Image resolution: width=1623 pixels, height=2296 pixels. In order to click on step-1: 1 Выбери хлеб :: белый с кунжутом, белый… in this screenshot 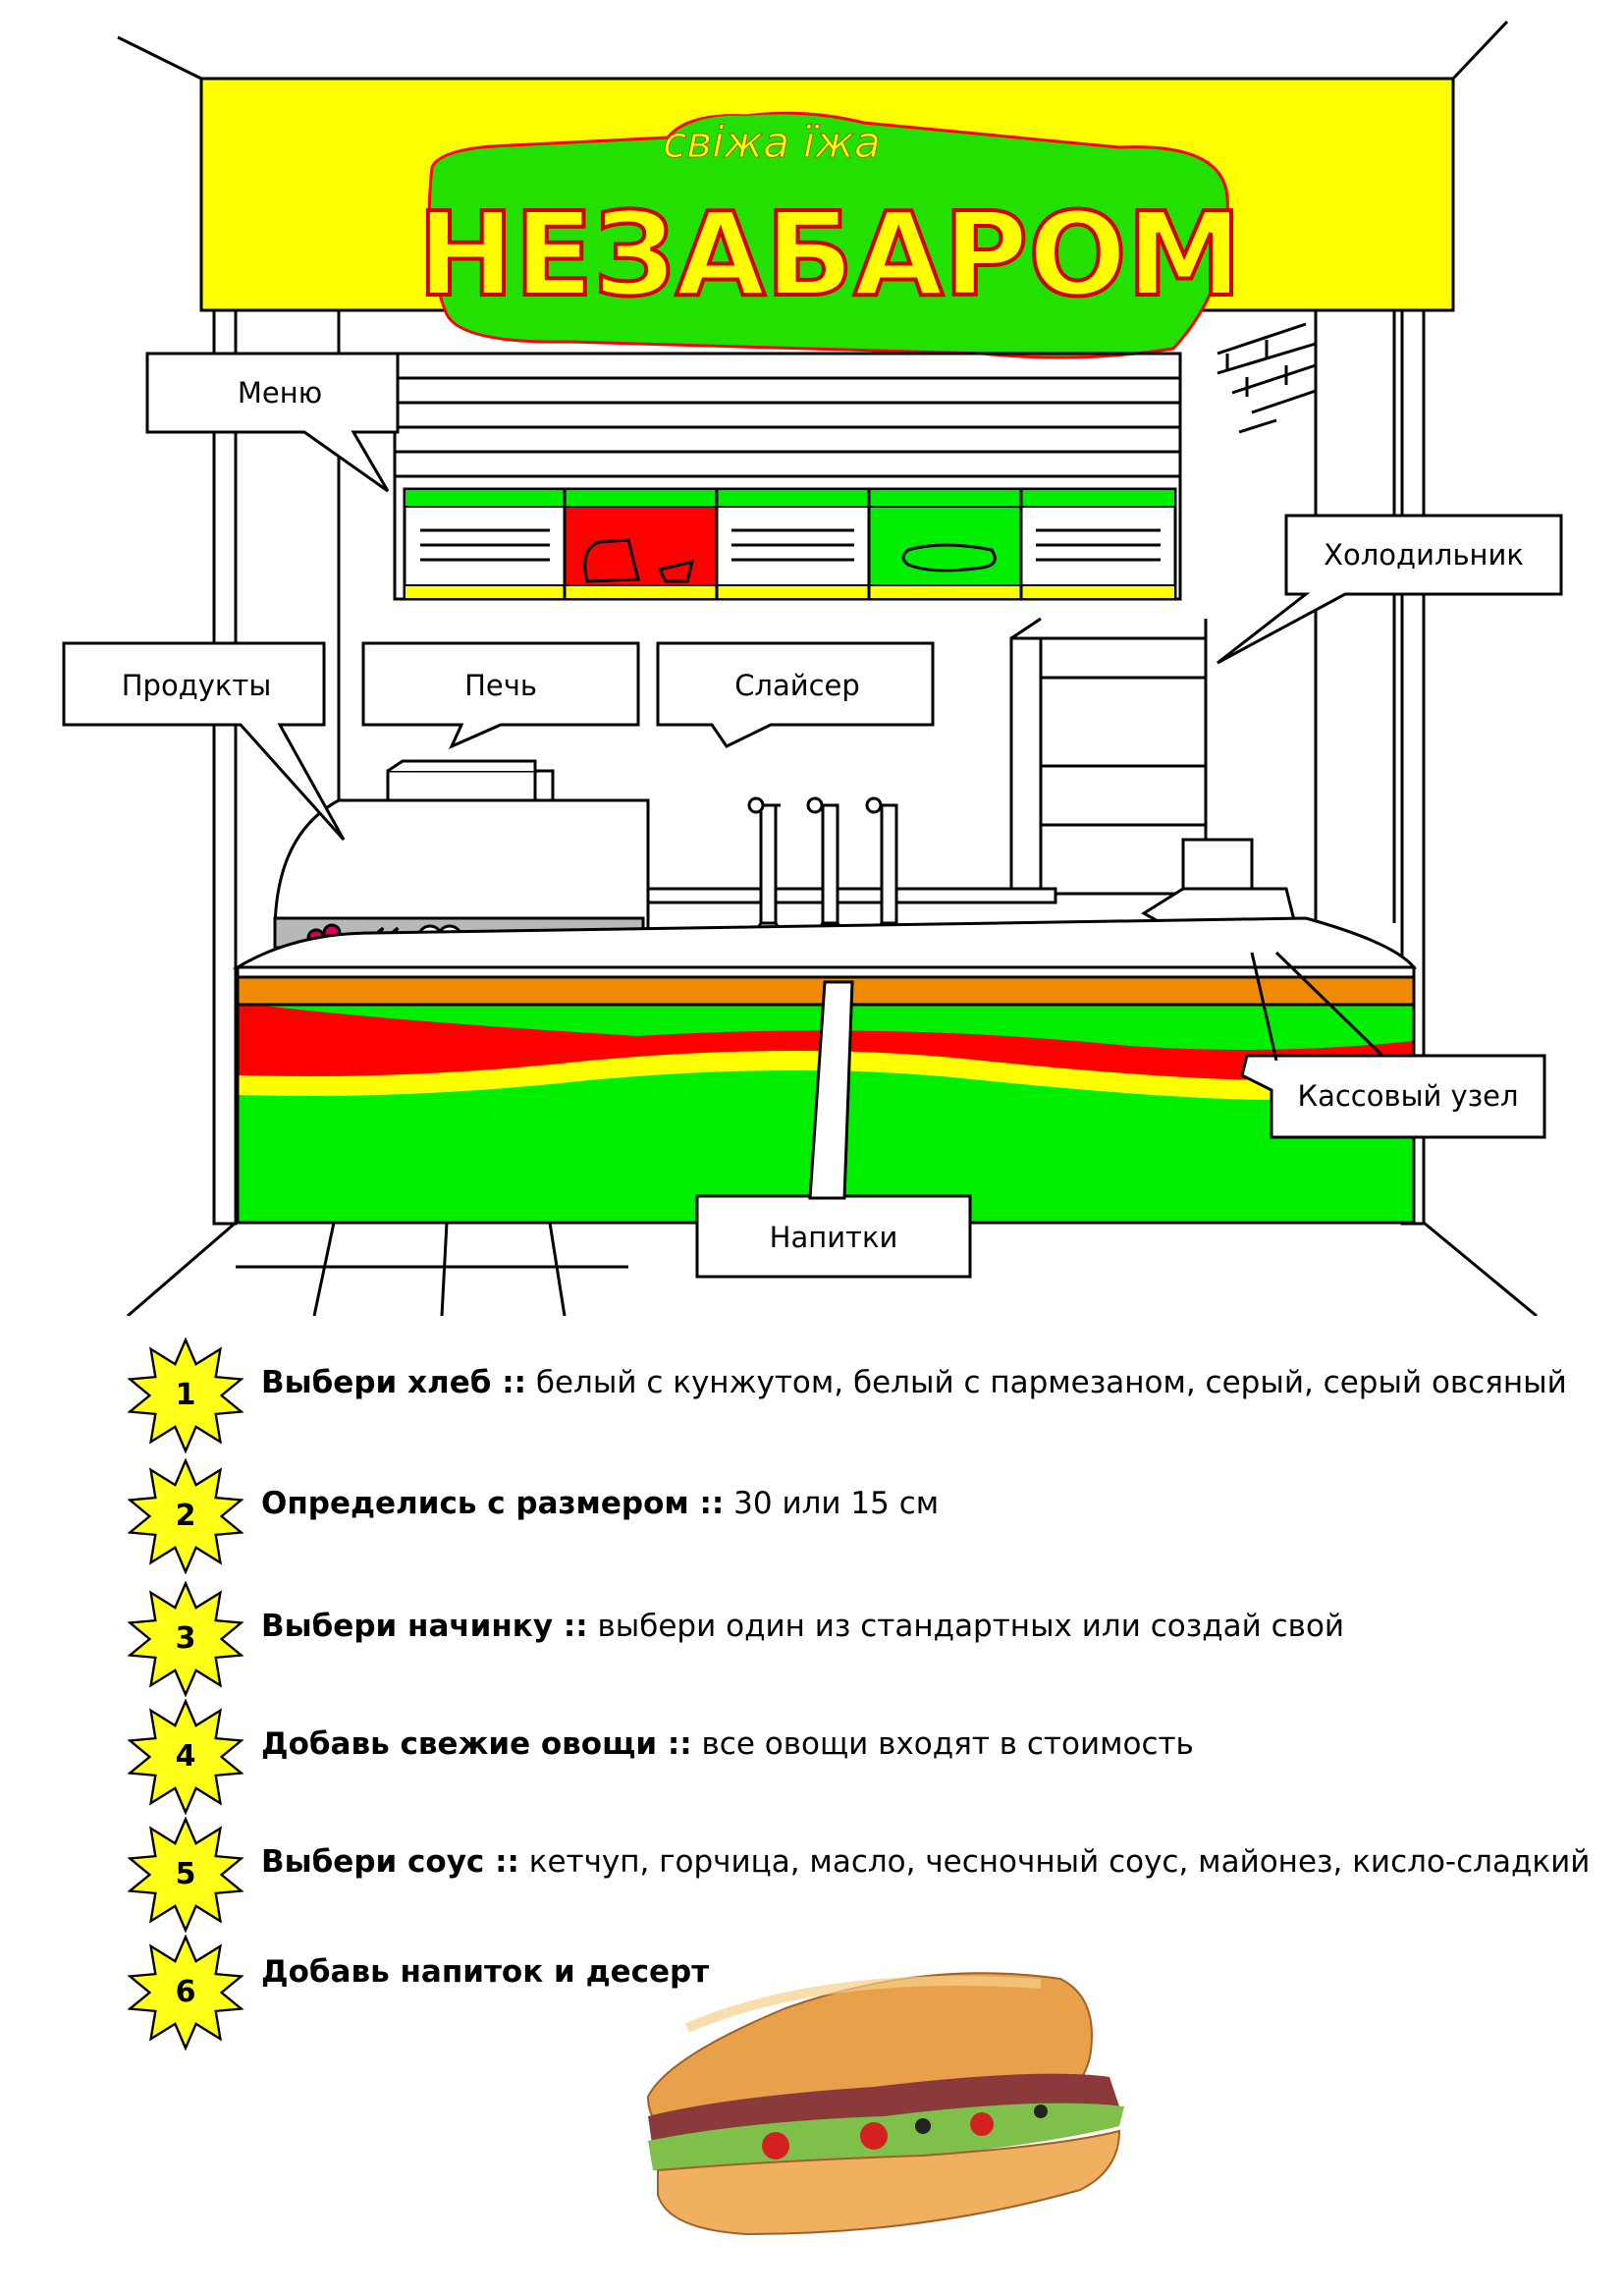, I will do `click(811, 1406)`.